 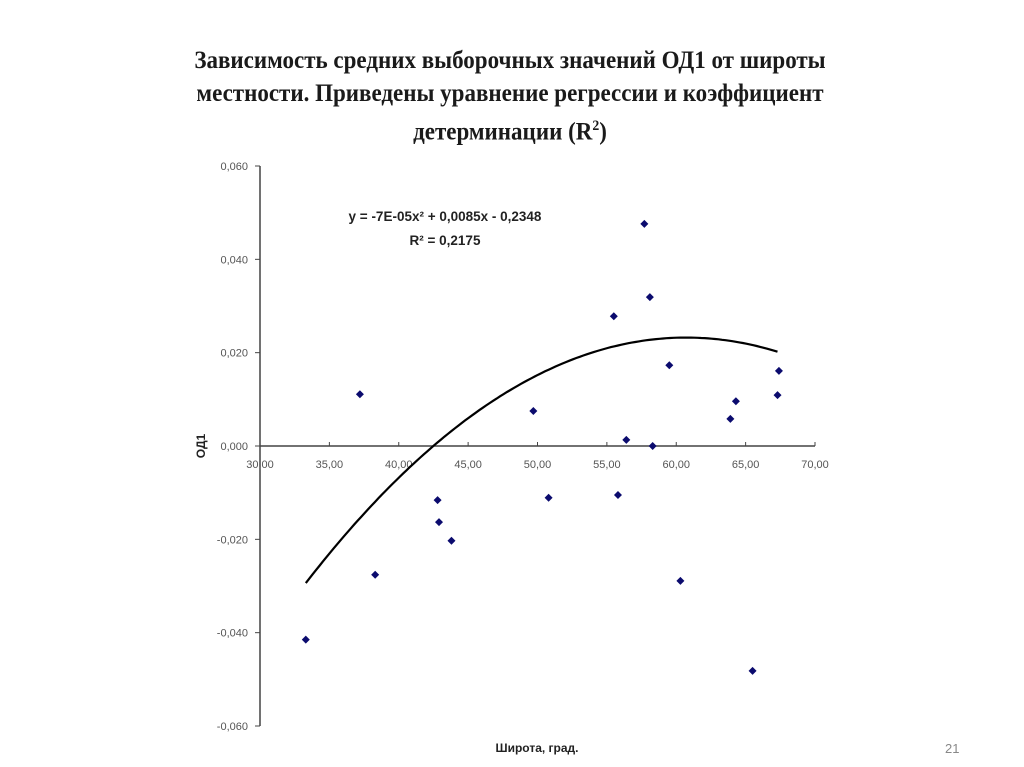 I want to click on y-axis-ticks: 0,060 0,040 0,020 0,000 -0,020 -0,040 -0,060, so click(x=238, y=447).